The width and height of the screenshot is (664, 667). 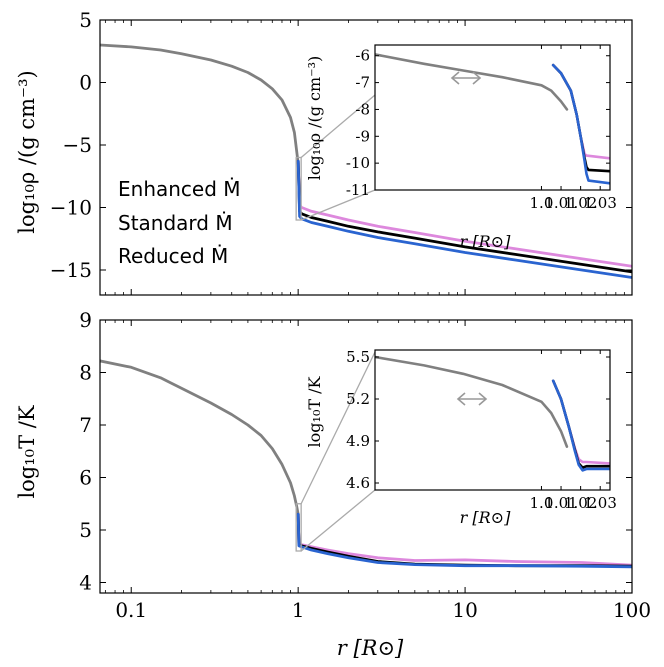 What do you see at coordinates (358, 190) in the screenshot?
I see `density-inset-ytick-label-5: -11` at bounding box center [358, 190].